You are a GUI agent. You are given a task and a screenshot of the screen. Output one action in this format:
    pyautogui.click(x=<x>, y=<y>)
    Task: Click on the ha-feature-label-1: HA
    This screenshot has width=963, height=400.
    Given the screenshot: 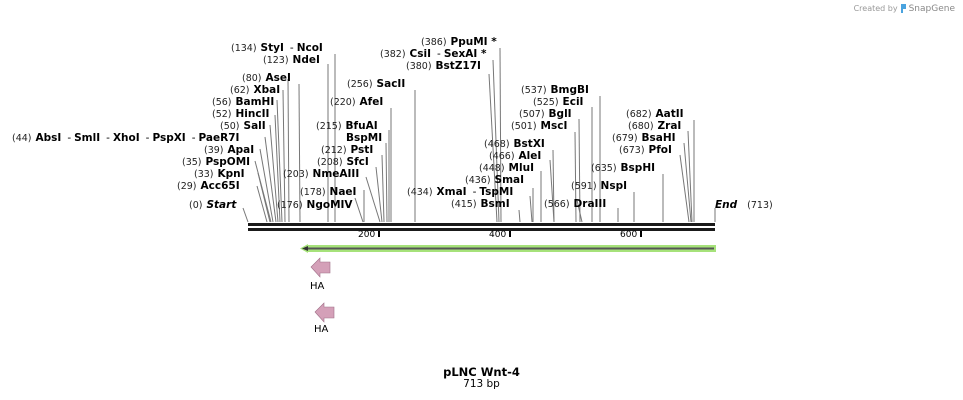 What is the action you would take?
    pyautogui.click(x=317, y=286)
    